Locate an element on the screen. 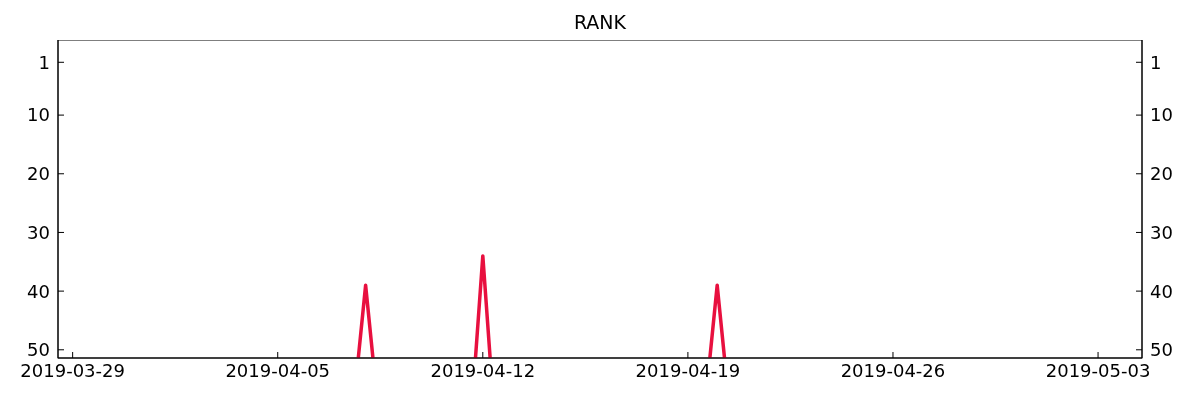 This screenshot has width=1200, height=400. y2-tick-label: 10 is located at coordinates (1161, 115).